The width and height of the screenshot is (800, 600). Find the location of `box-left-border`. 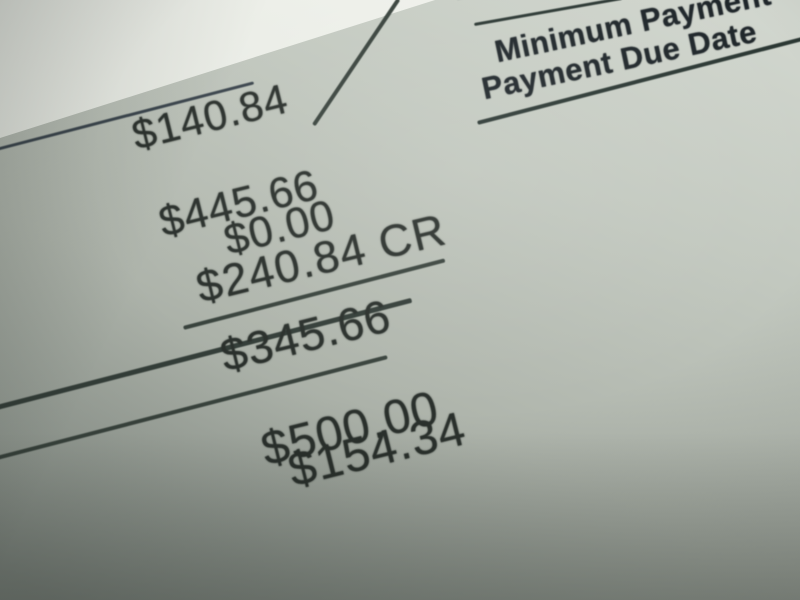

box-left-border is located at coordinates (356, 63).